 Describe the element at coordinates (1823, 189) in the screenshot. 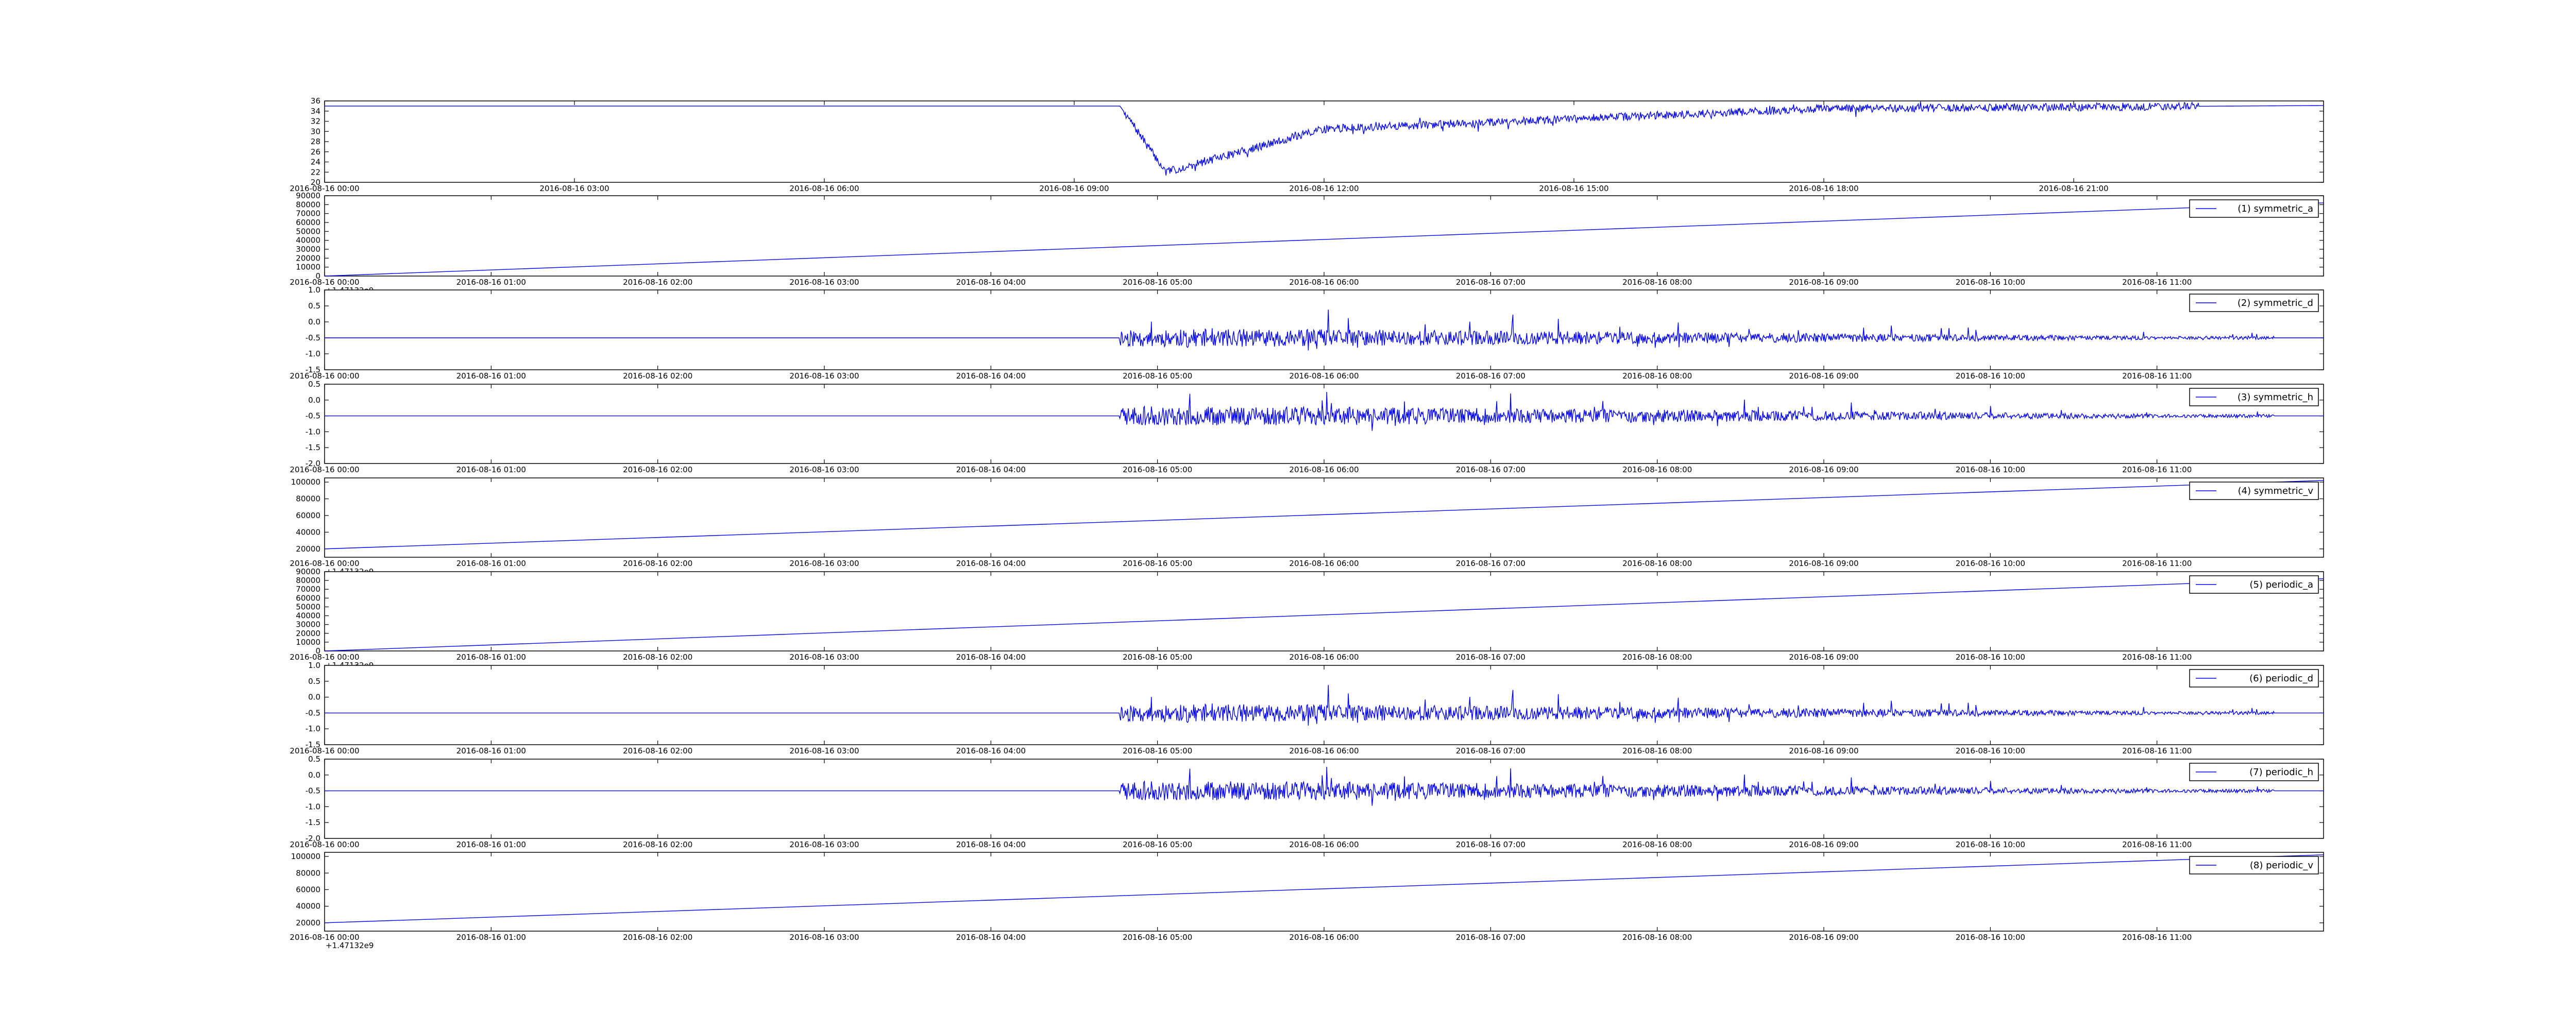

I see `x-tick-label: 2016-08-16 18:00` at that location.